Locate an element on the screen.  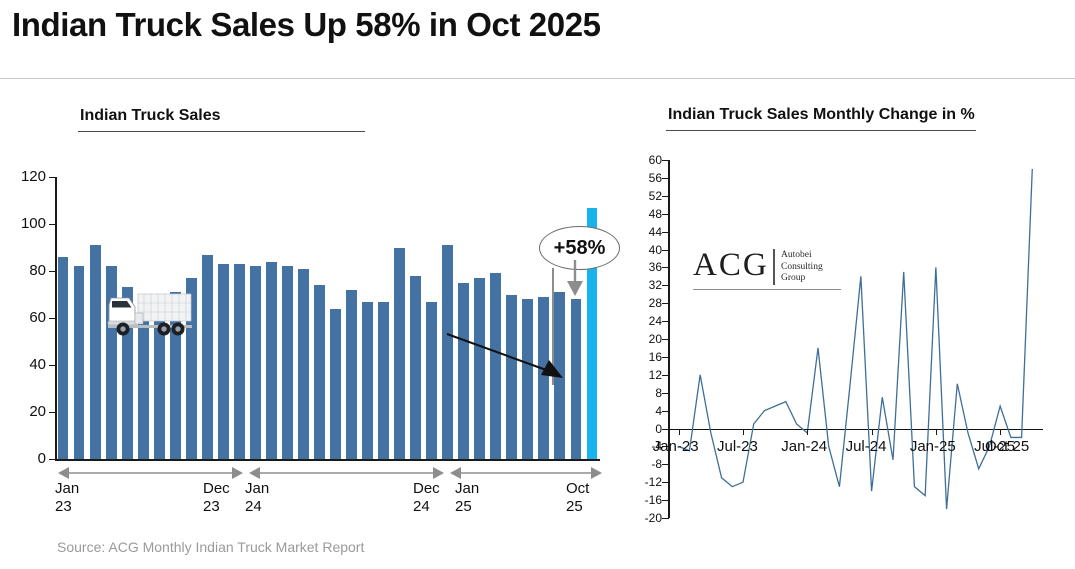
range-arrow-2023 is located at coordinates (150, 473).